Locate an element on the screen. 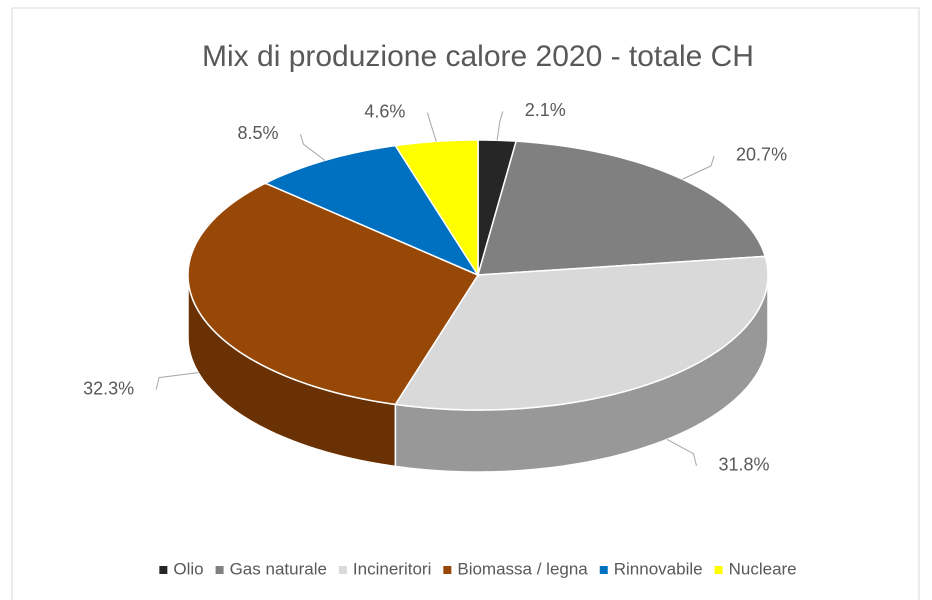  legend-item: Nucleare is located at coordinates (755, 568).